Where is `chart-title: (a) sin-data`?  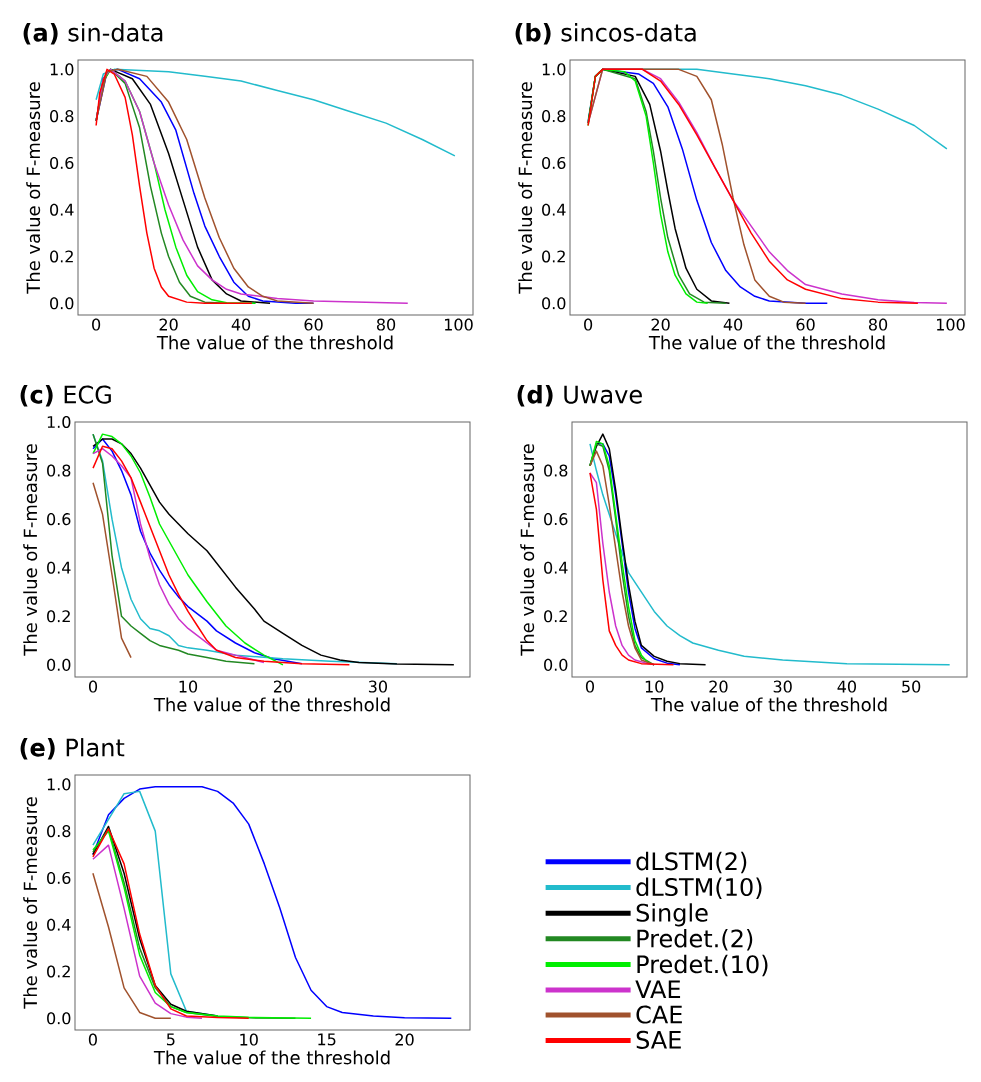 chart-title: (a) sin-data is located at coordinates (93, 34).